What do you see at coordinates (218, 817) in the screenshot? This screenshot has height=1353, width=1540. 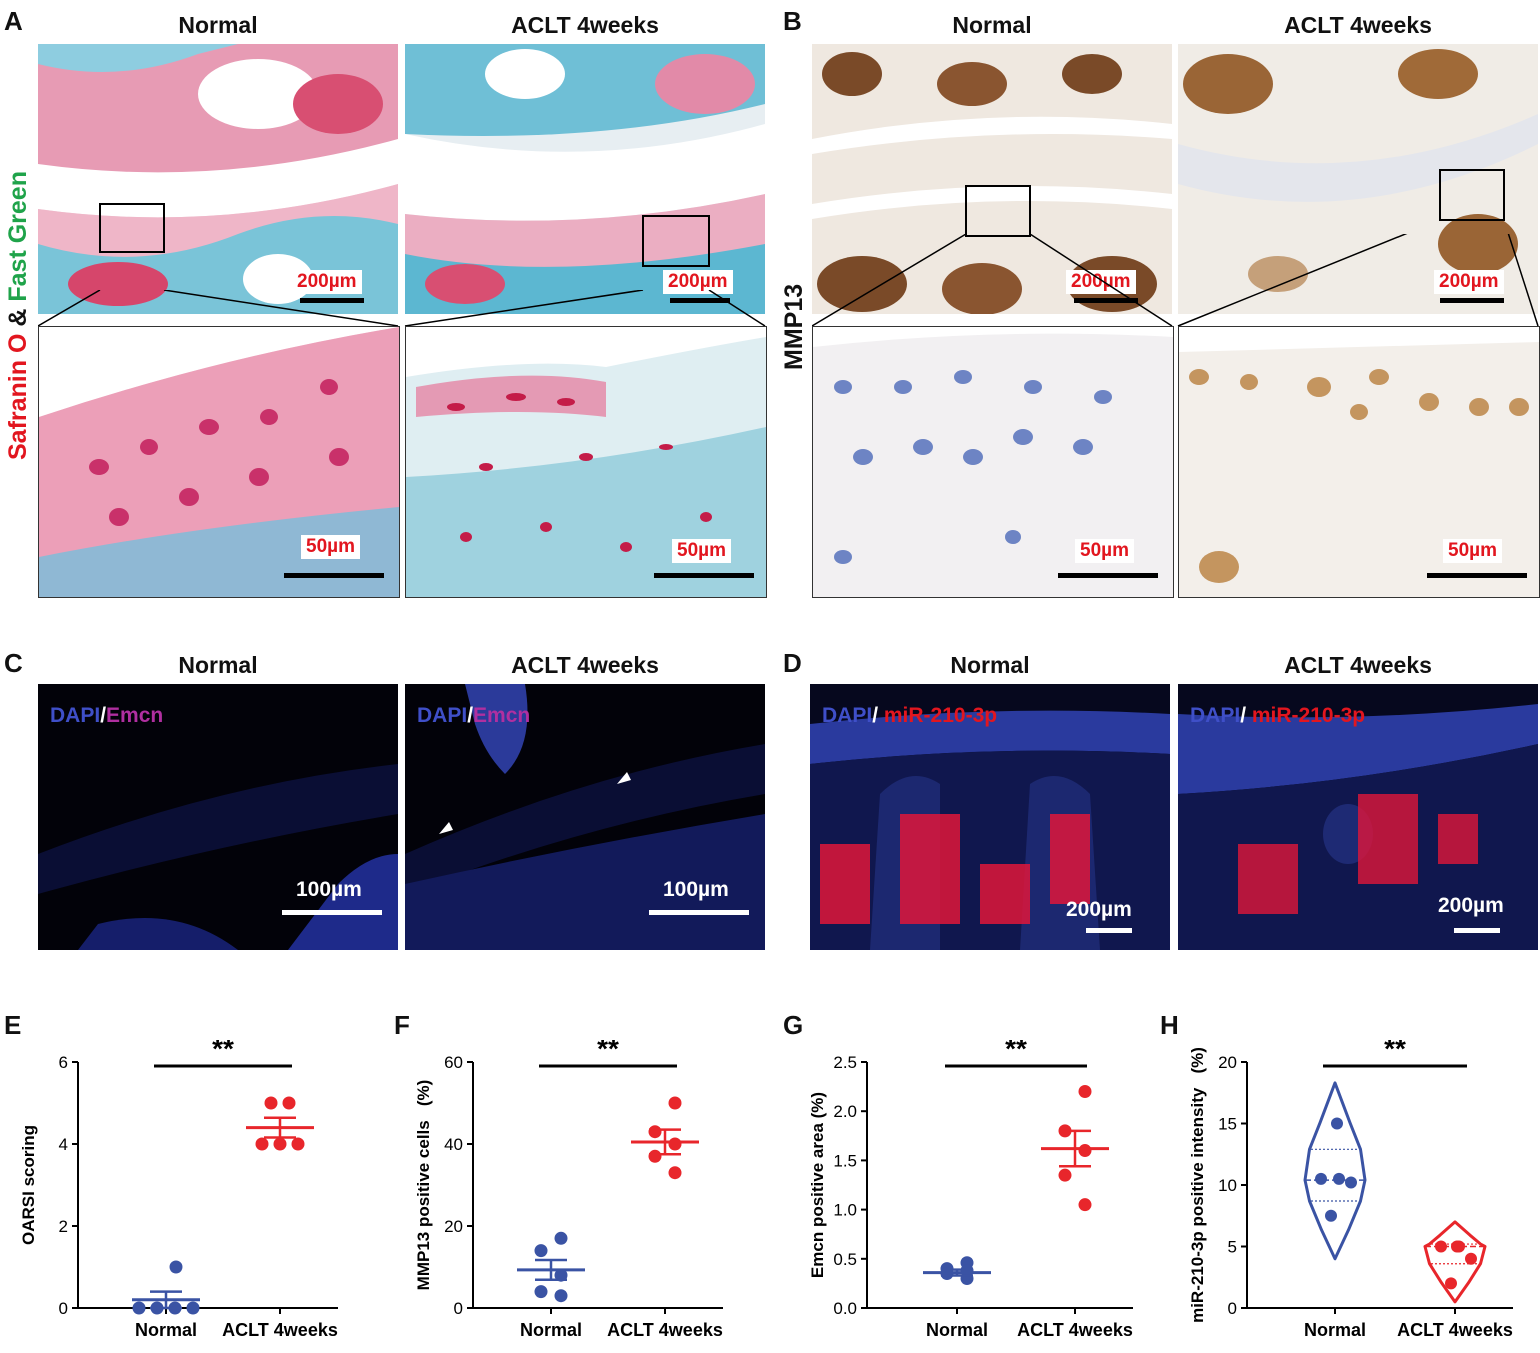 I see `fluorescence-c-normal: DAPI/Emcn 100µm` at bounding box center [218, 817].